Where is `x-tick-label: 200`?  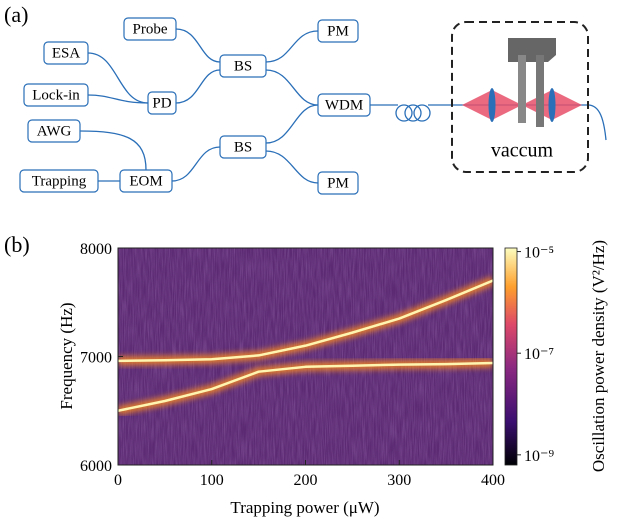
x-tick-label: 200 is located at coordinates (306, 480).